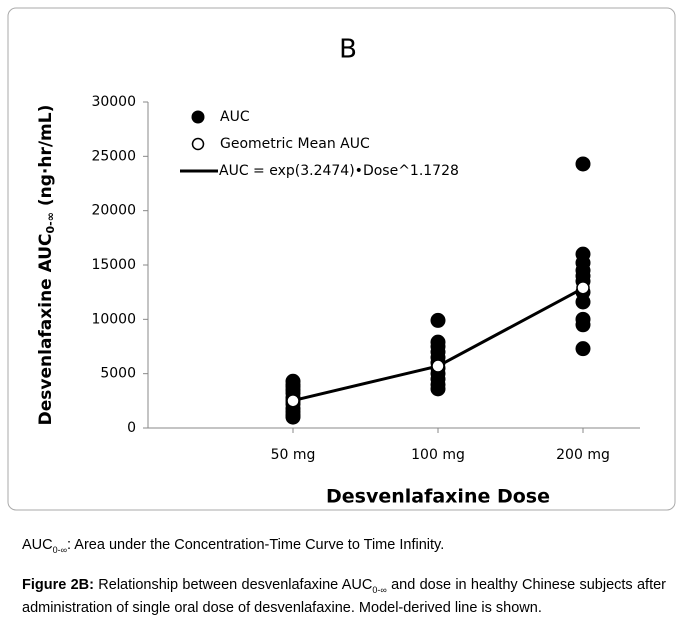 The width and height of the screenshot is (683, 644). Describe the element at coordinates (60, 549) in the screenshot. I see `note-sub: 0-∞` at that location.